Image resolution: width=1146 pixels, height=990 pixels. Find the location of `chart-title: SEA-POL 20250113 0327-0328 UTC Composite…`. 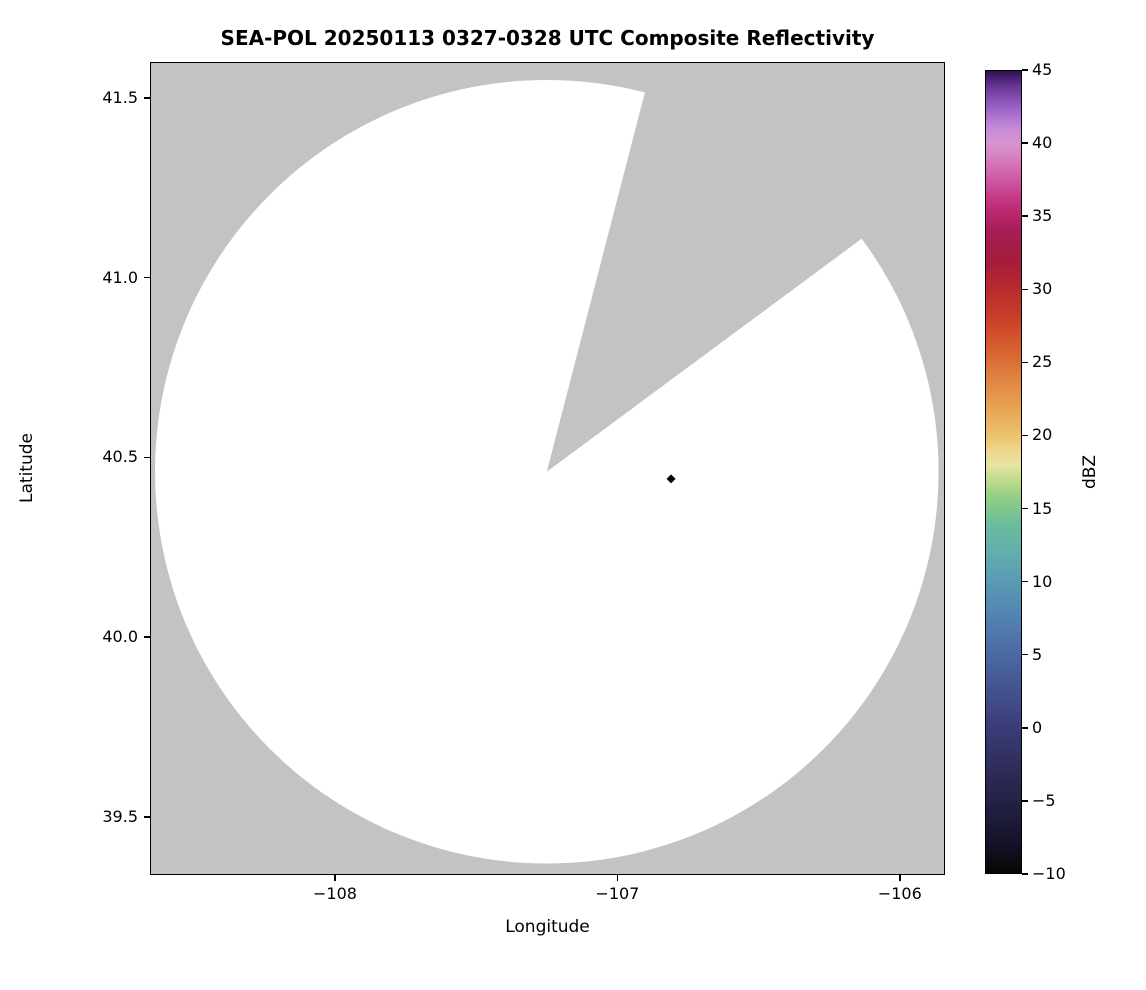

chart-title: SEA-POL 20250113 0327-0328 UTC Composite… is located at coordinates (547, 38).